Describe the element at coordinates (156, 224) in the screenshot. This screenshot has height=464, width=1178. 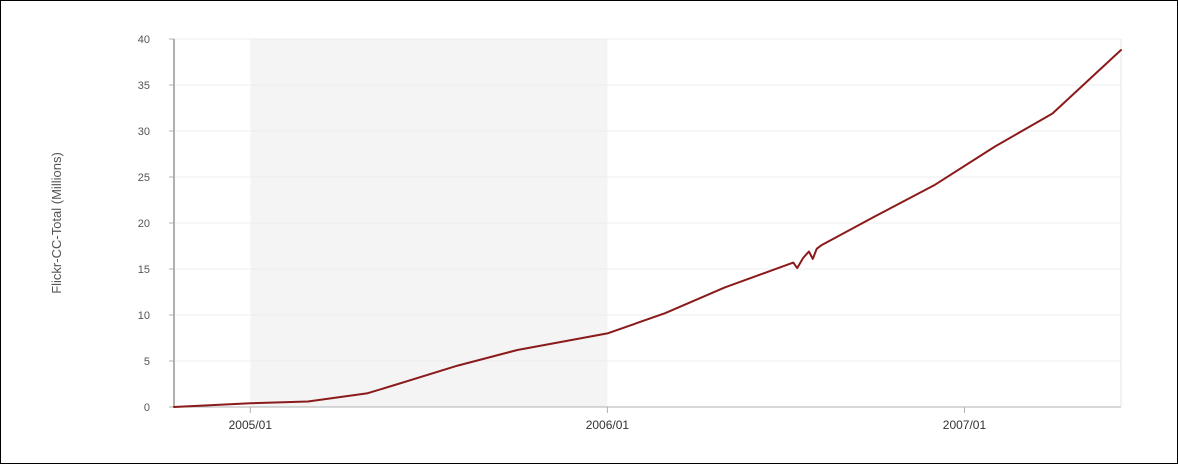
I see `y-axis-ticks: 0 5 10 15 20 25 30 35 40` at that location.